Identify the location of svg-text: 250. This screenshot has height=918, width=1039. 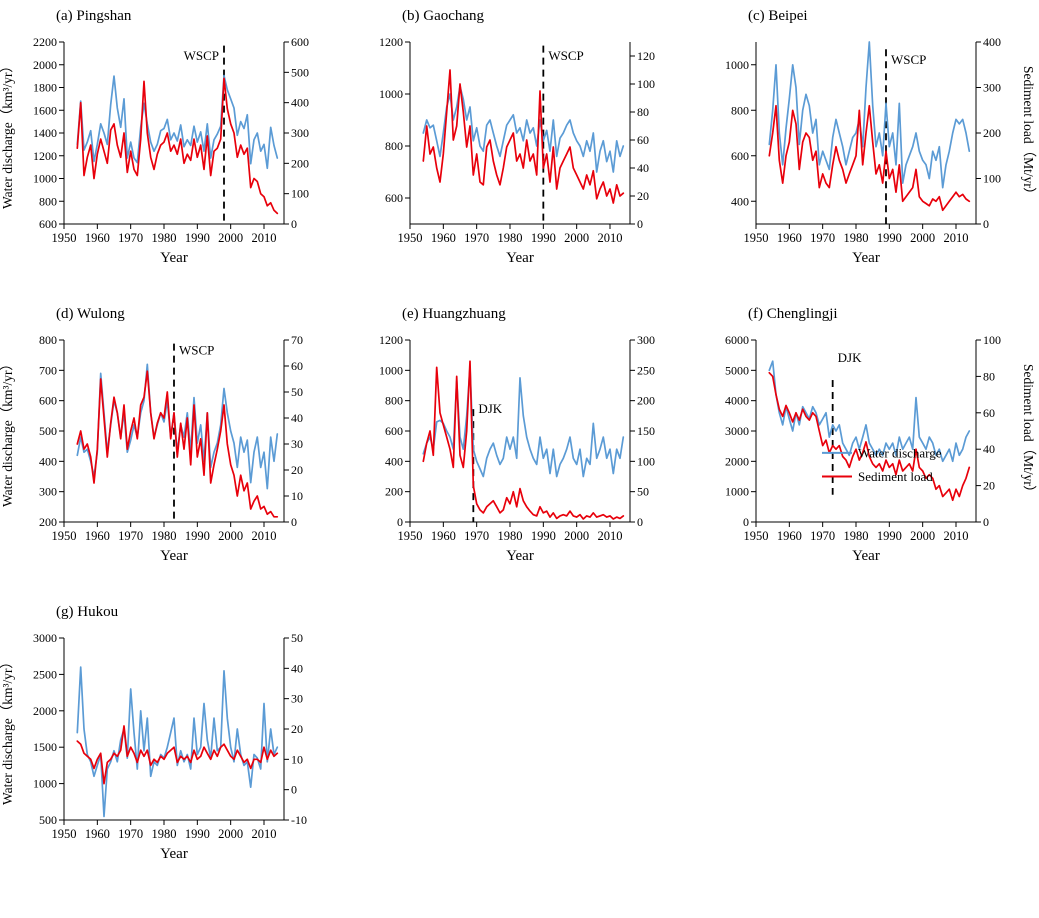
(646, 370).